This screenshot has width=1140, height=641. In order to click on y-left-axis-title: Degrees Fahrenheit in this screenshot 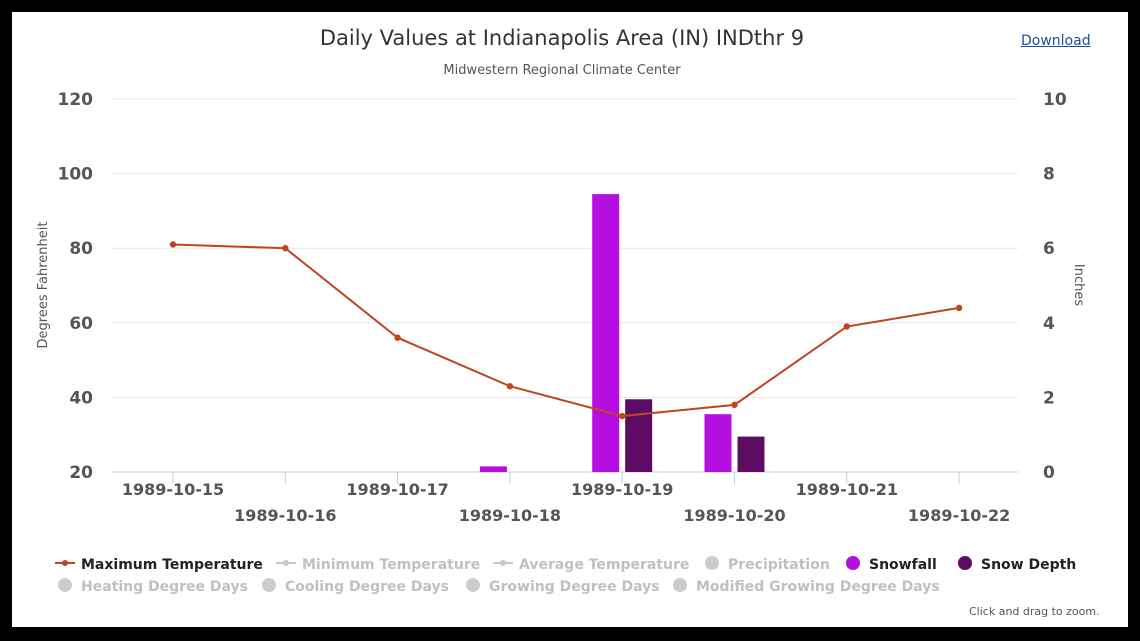, I will do `click(43, 285)`.